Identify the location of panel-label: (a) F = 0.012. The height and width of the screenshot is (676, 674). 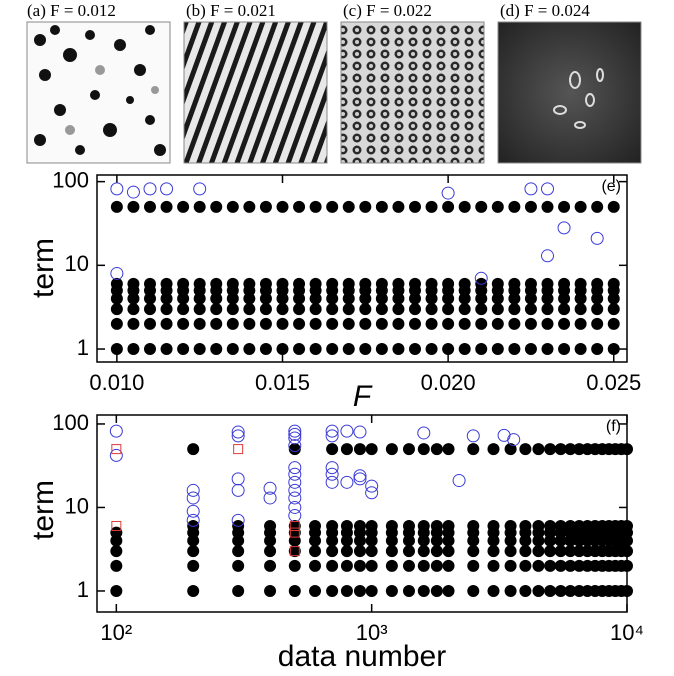
(71, 10).